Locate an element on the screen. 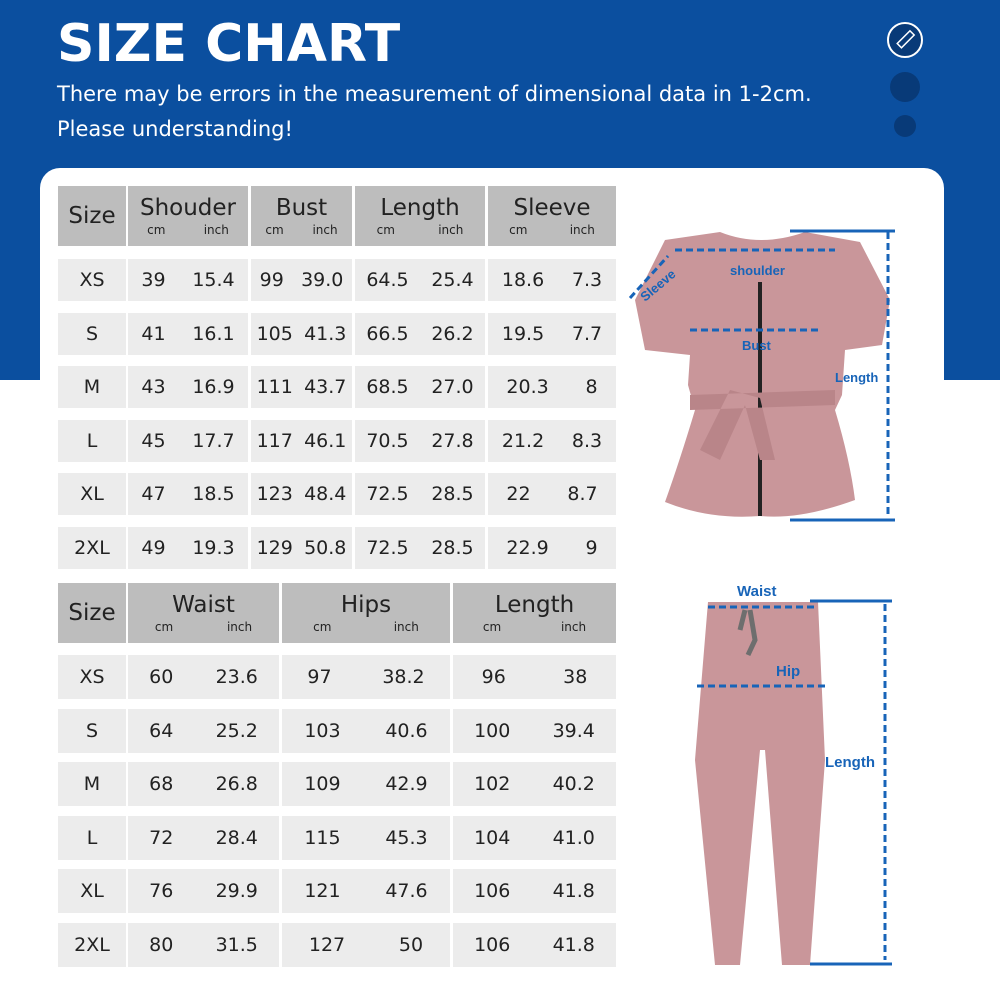  value-pair: 45 17.7 is located at coordinates (188, 441).